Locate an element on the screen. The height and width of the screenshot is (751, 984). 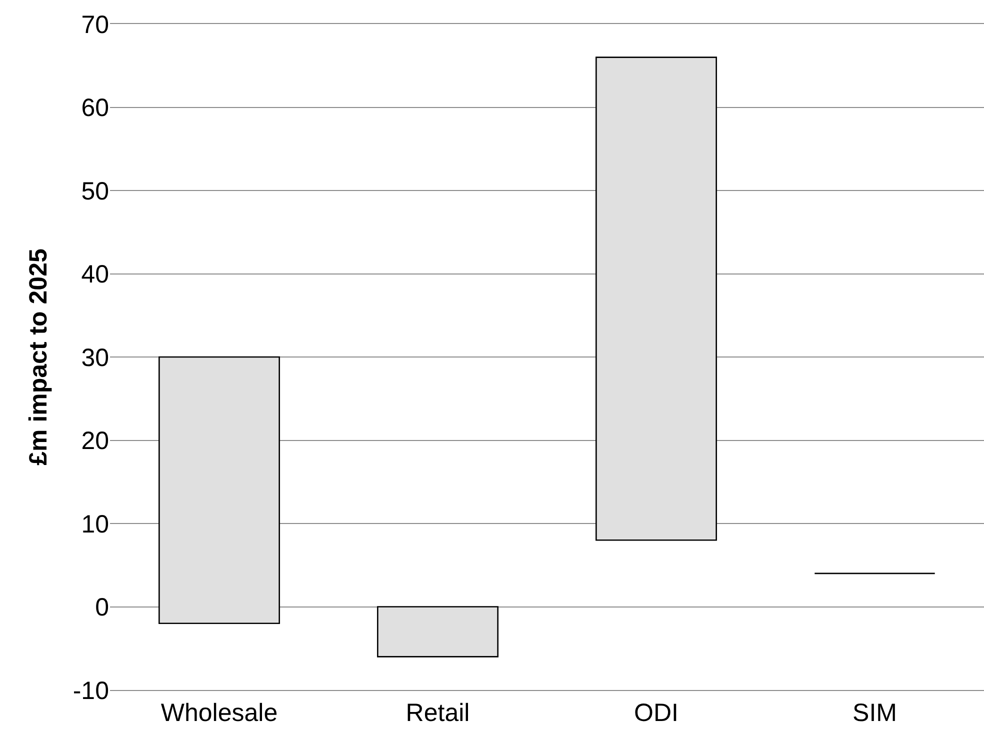
y-tick-label: 10 is located at coordinates (95, 524).